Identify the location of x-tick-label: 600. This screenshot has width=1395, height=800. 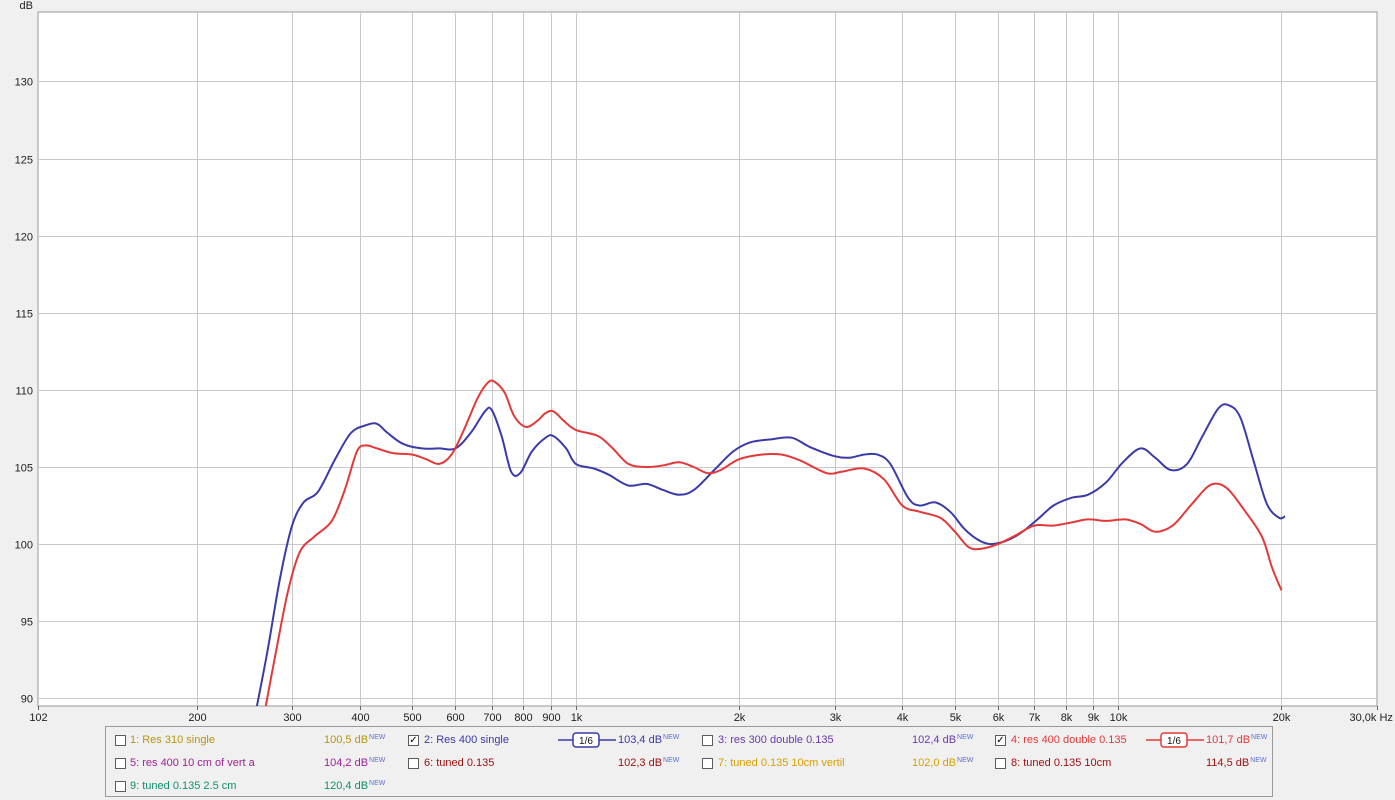
(455, 718).